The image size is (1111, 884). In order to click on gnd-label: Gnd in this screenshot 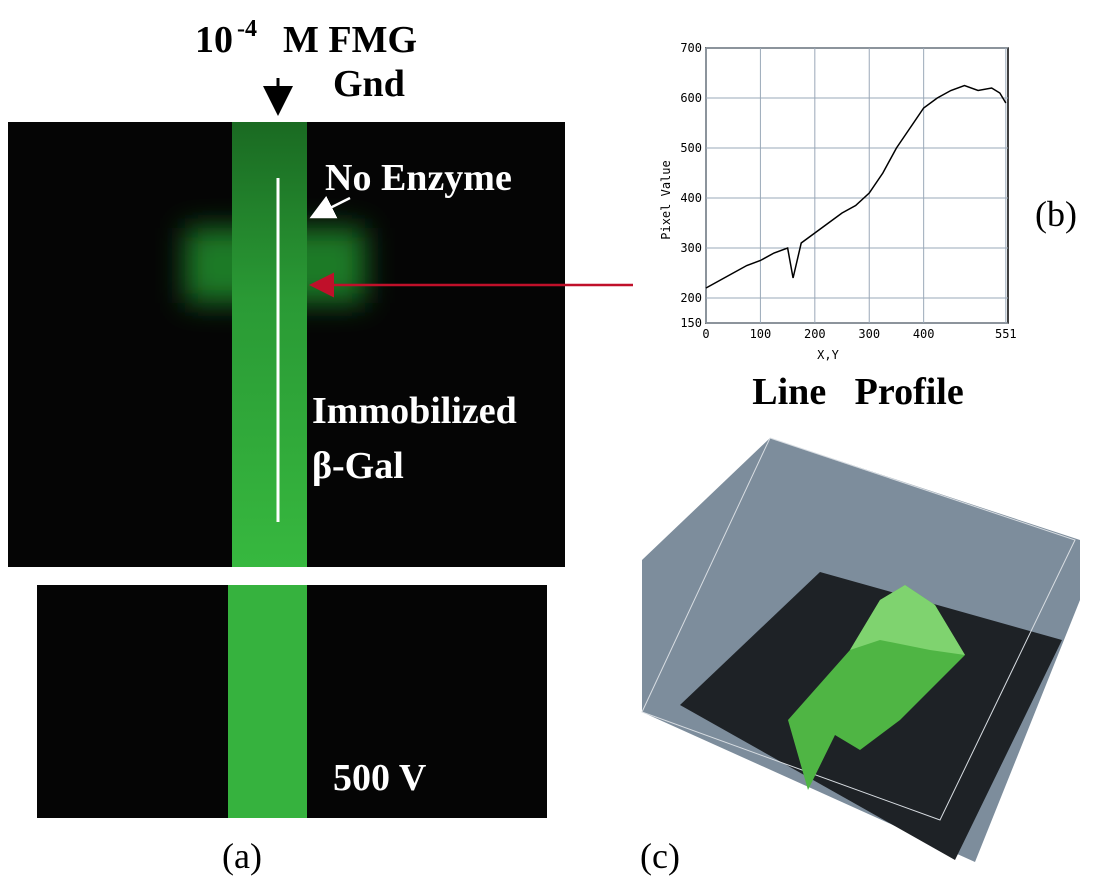, I will do `click(369, 84)`.